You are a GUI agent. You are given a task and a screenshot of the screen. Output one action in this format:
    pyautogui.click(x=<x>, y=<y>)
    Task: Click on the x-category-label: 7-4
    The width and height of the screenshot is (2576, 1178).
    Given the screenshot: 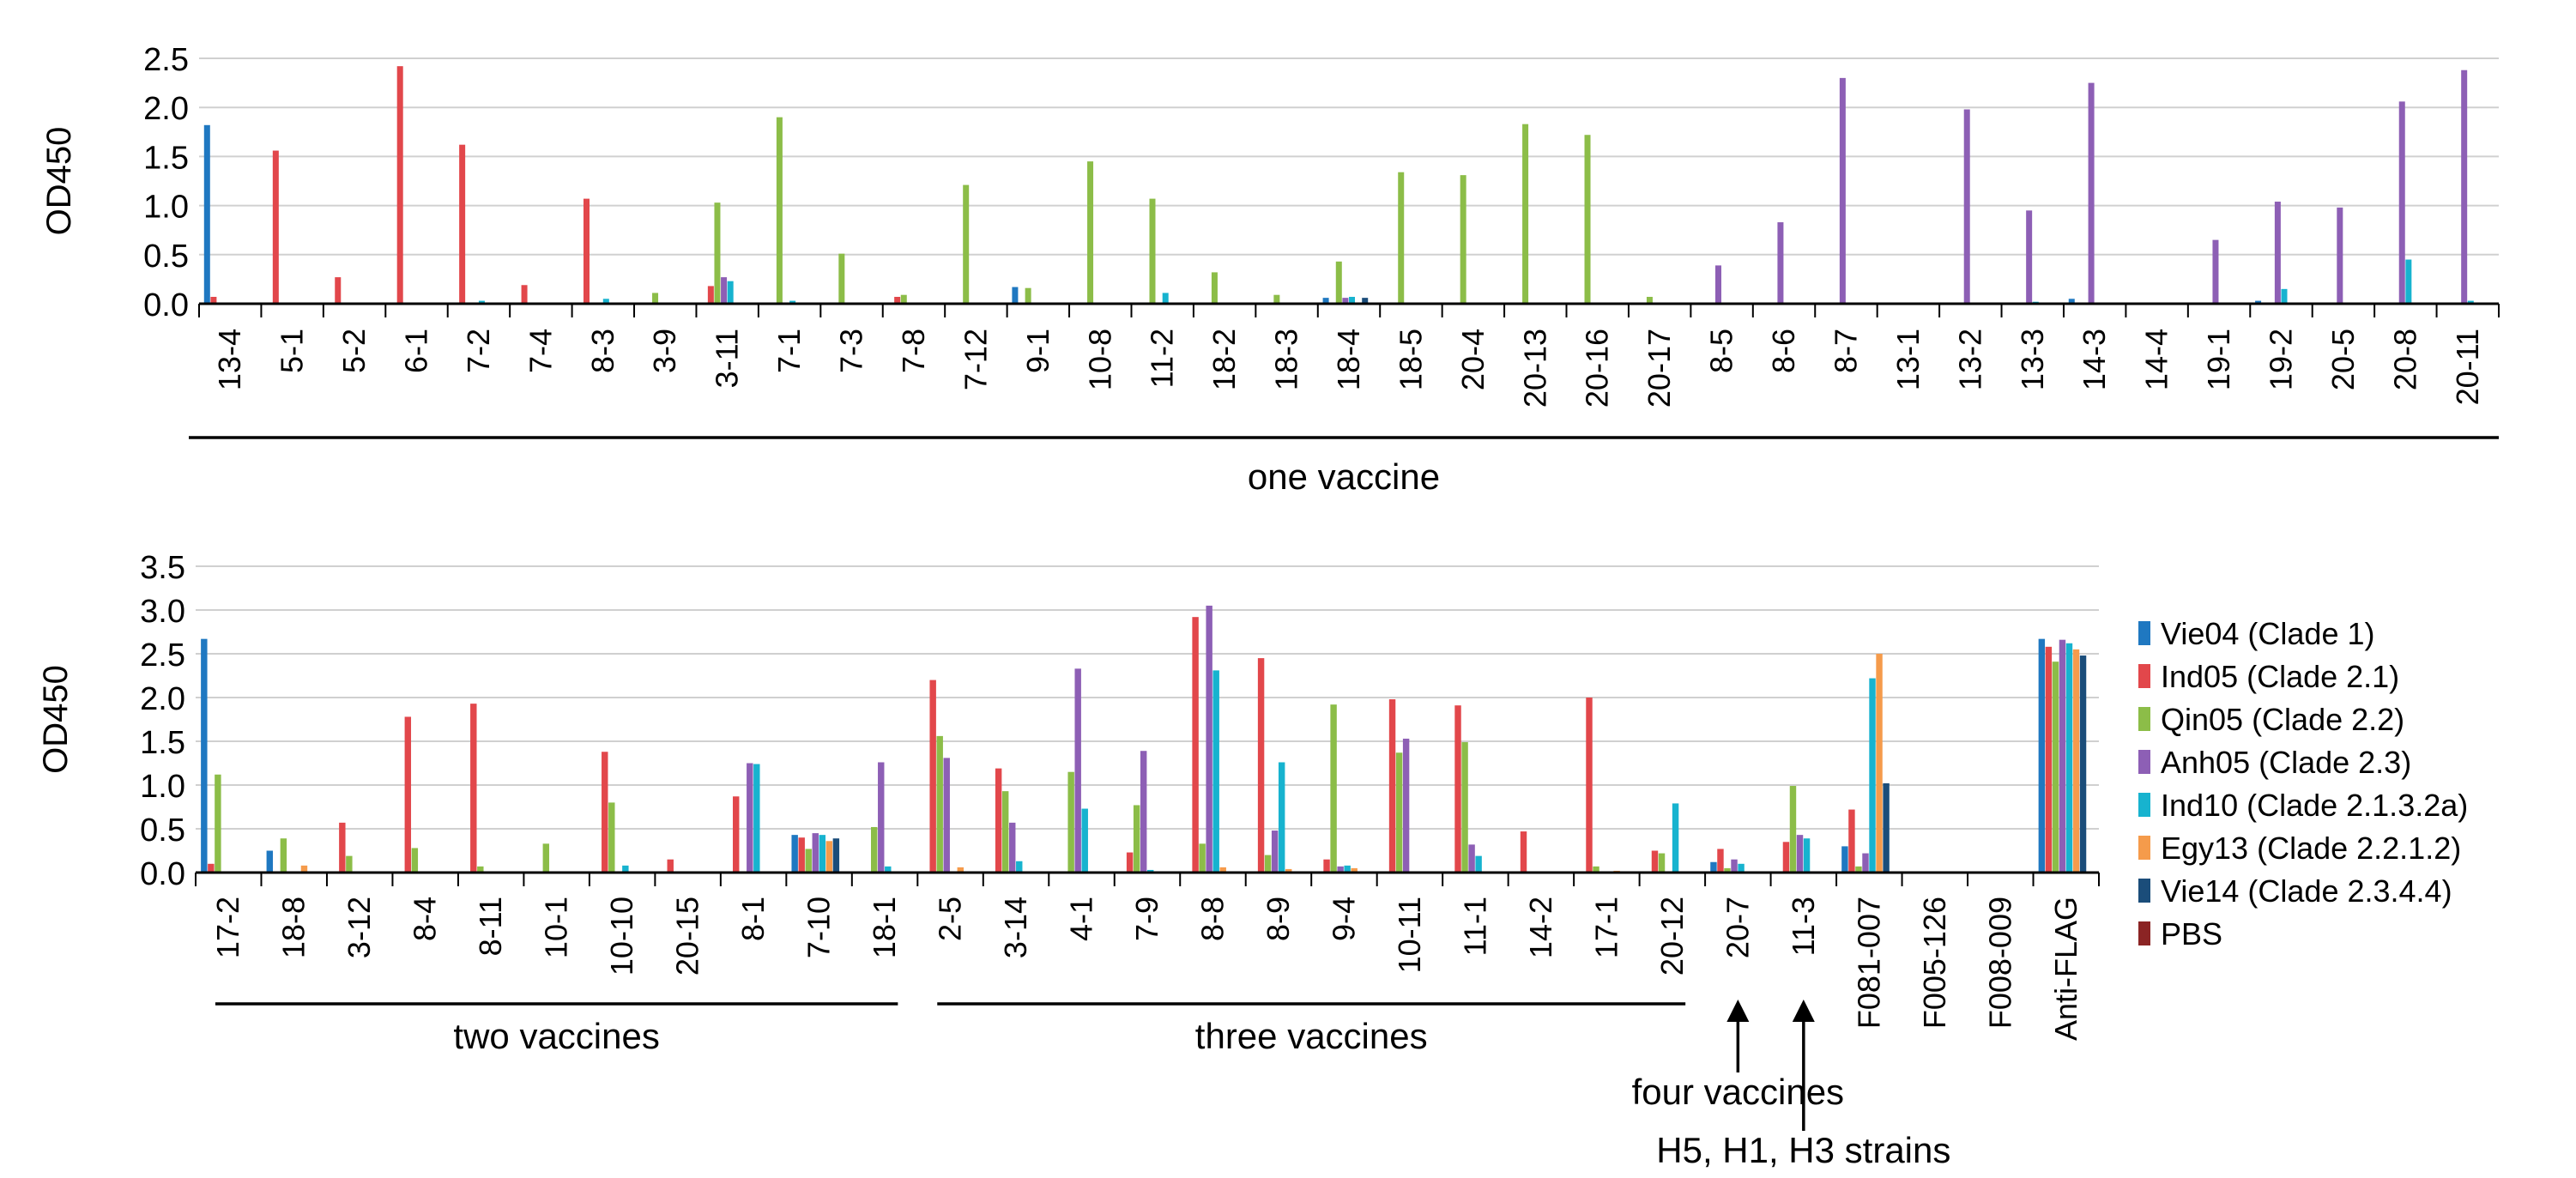 What is the action you would take?
    pyautogui.click(x=540, y=351)
    